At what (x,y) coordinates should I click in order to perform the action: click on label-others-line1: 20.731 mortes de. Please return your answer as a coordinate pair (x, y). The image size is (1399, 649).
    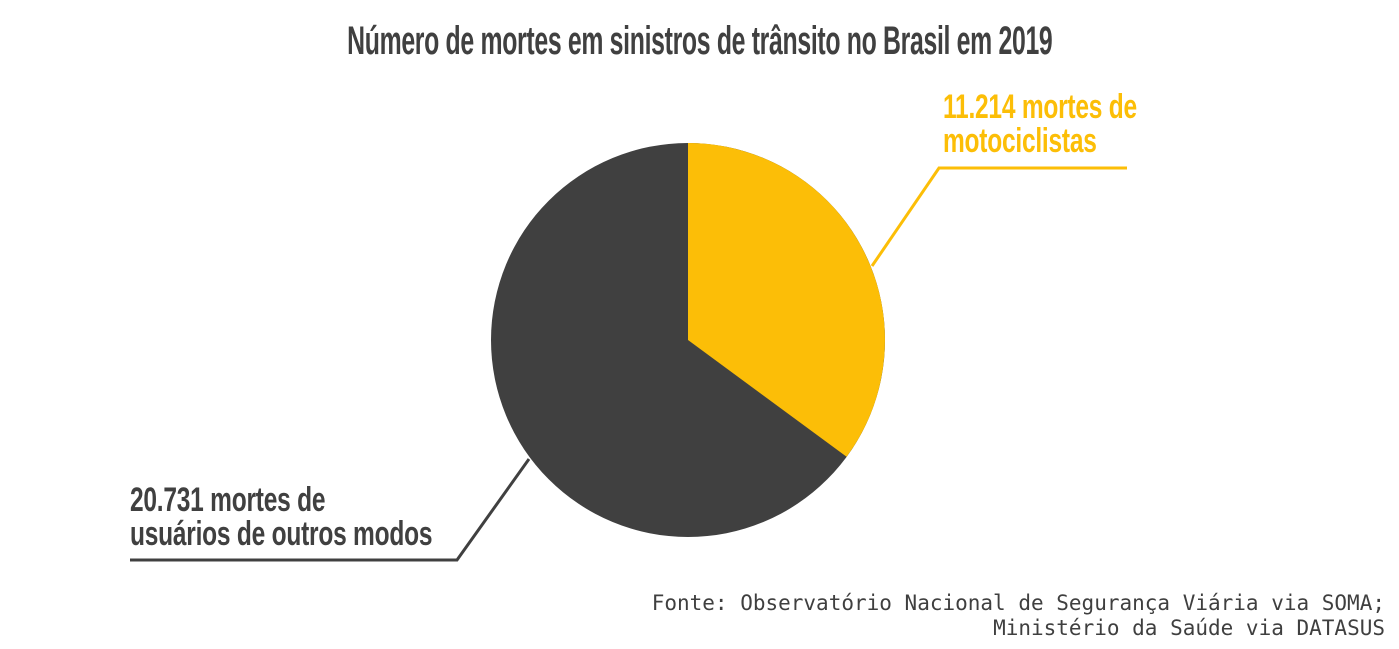
    Looking at the image, I should click on (228, 500).